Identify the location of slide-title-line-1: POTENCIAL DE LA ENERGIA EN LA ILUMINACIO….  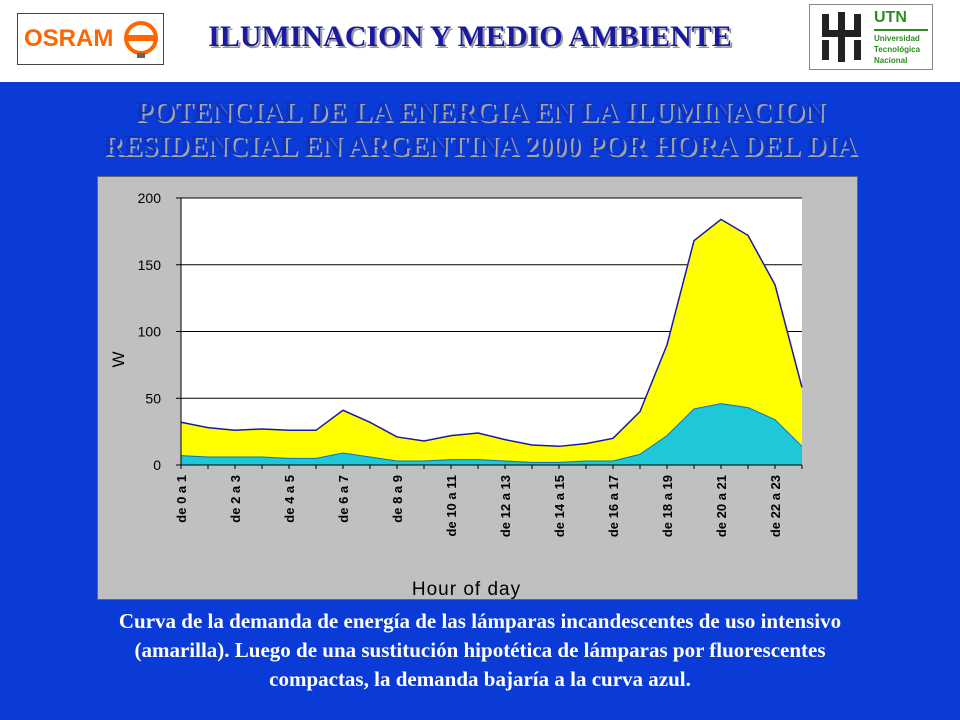
(480, 112).